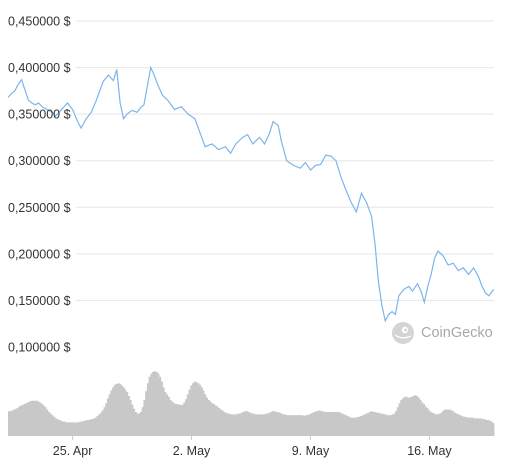 The height and width of the screenshot is (464, 513). I want to click on y-tick-label: 0,450000 $, so click(39, 22).